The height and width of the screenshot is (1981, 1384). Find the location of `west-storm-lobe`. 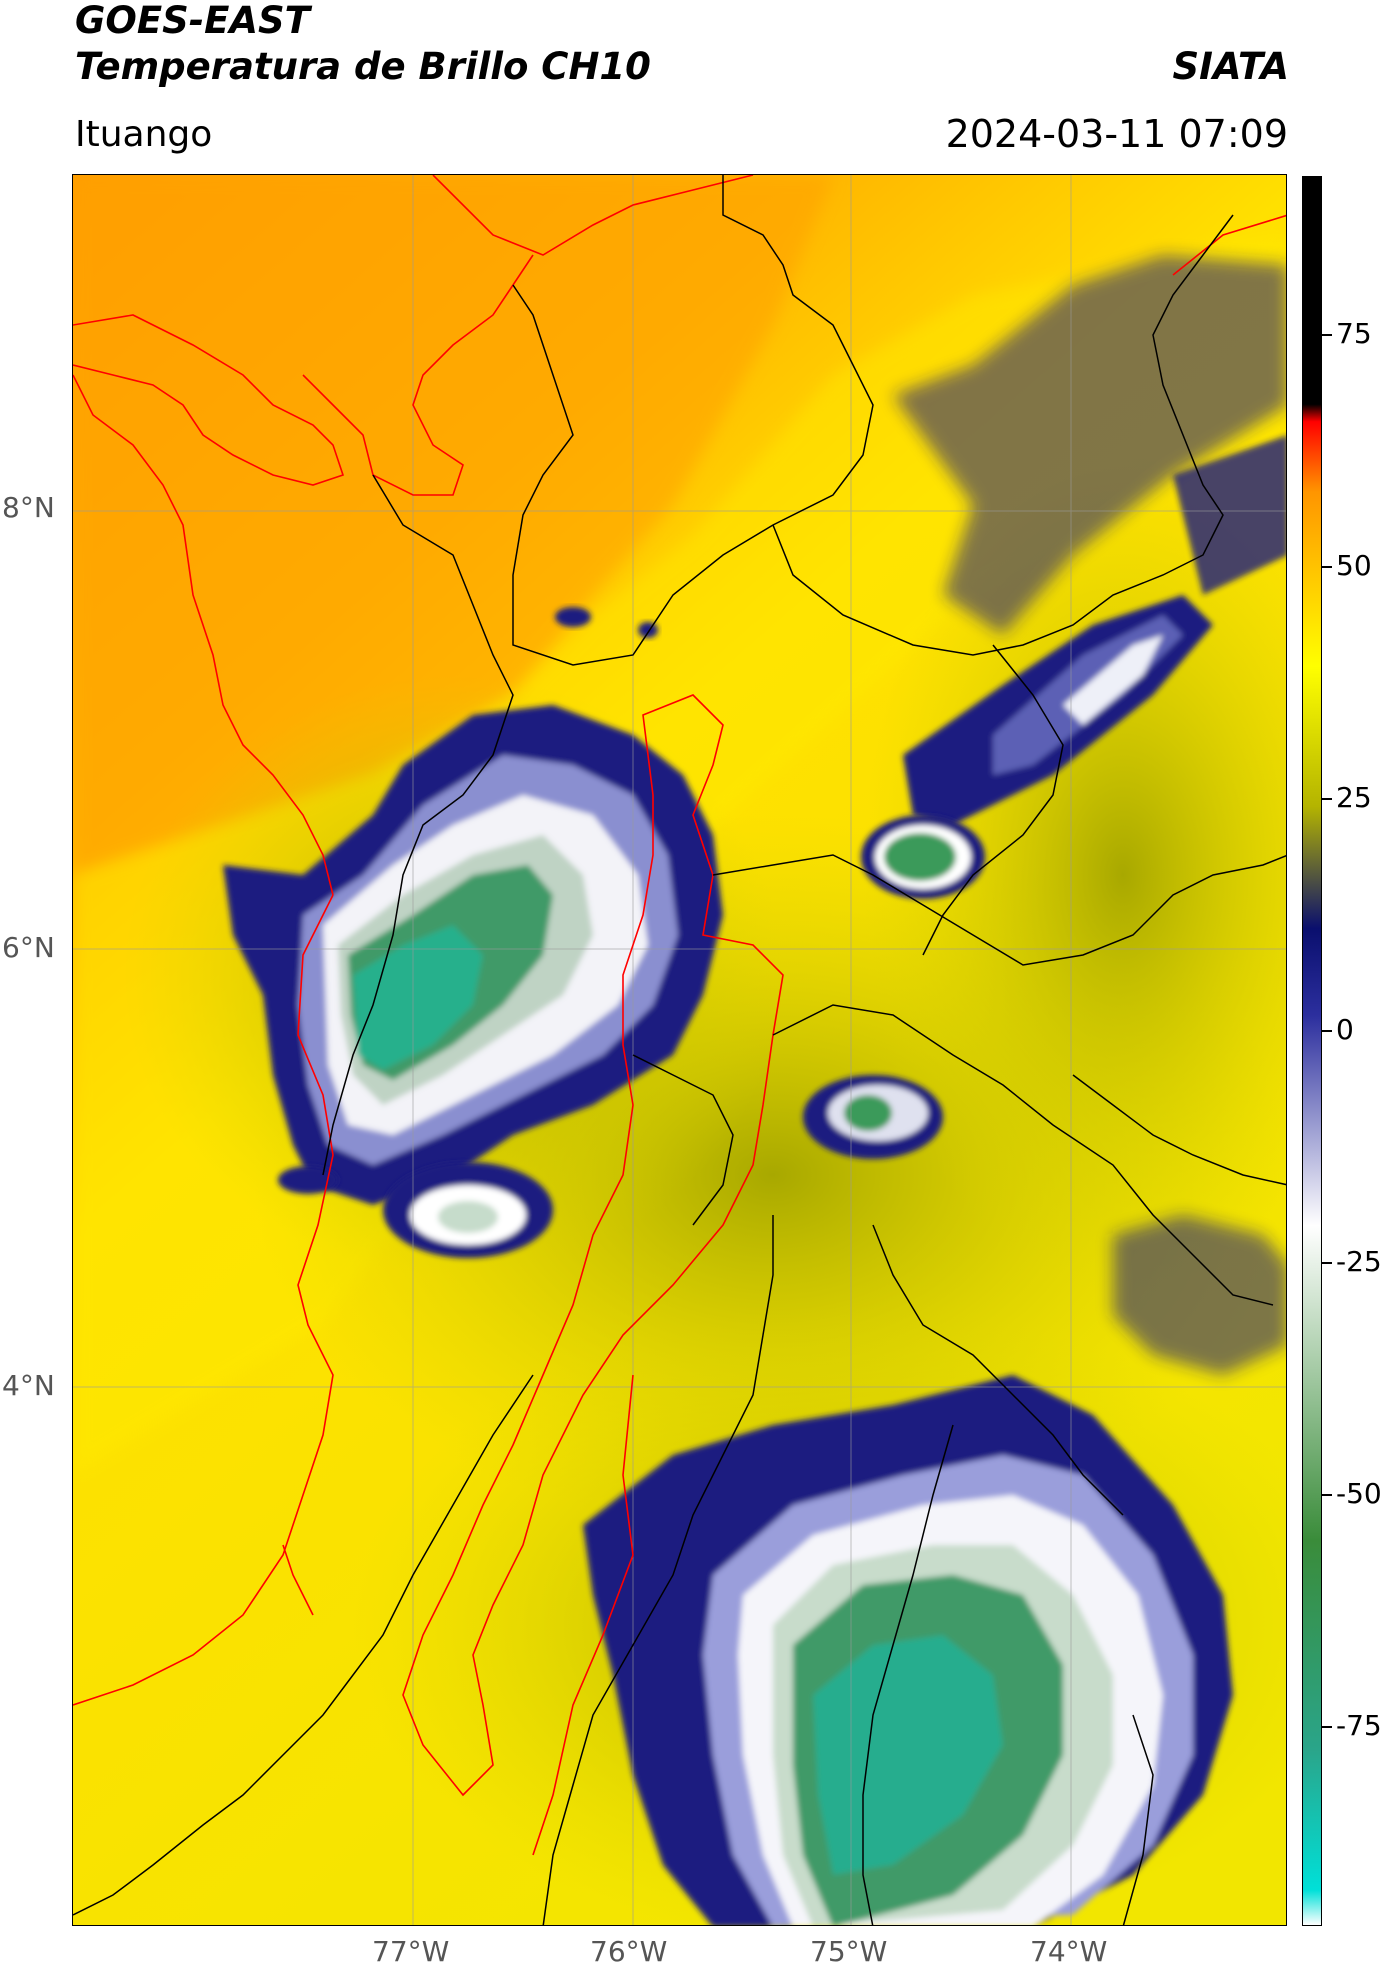

west-storm-lobe is located at coordinates (415, 1210).